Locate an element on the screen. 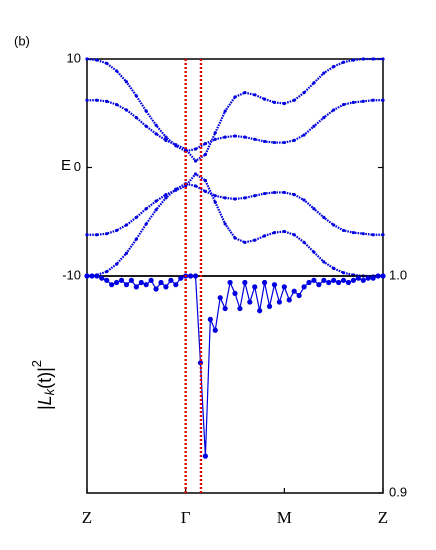 Image resolution: width=436 pixels, height=550 pixels. y-tick-label: 1.0 is located at coordinates (398, 274).